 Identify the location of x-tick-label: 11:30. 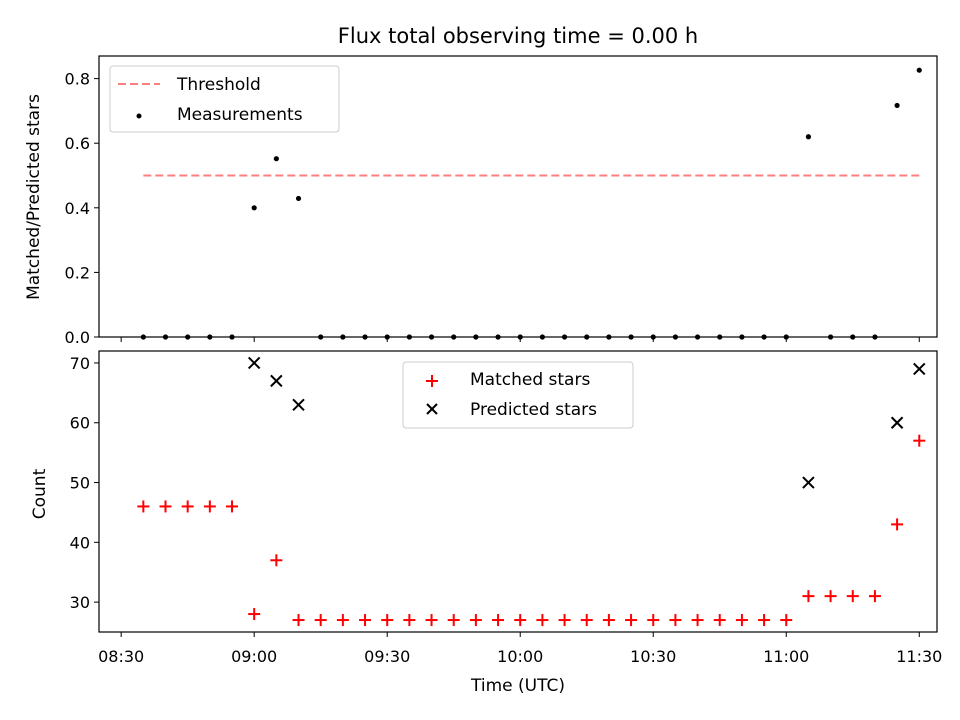
(919, 656).